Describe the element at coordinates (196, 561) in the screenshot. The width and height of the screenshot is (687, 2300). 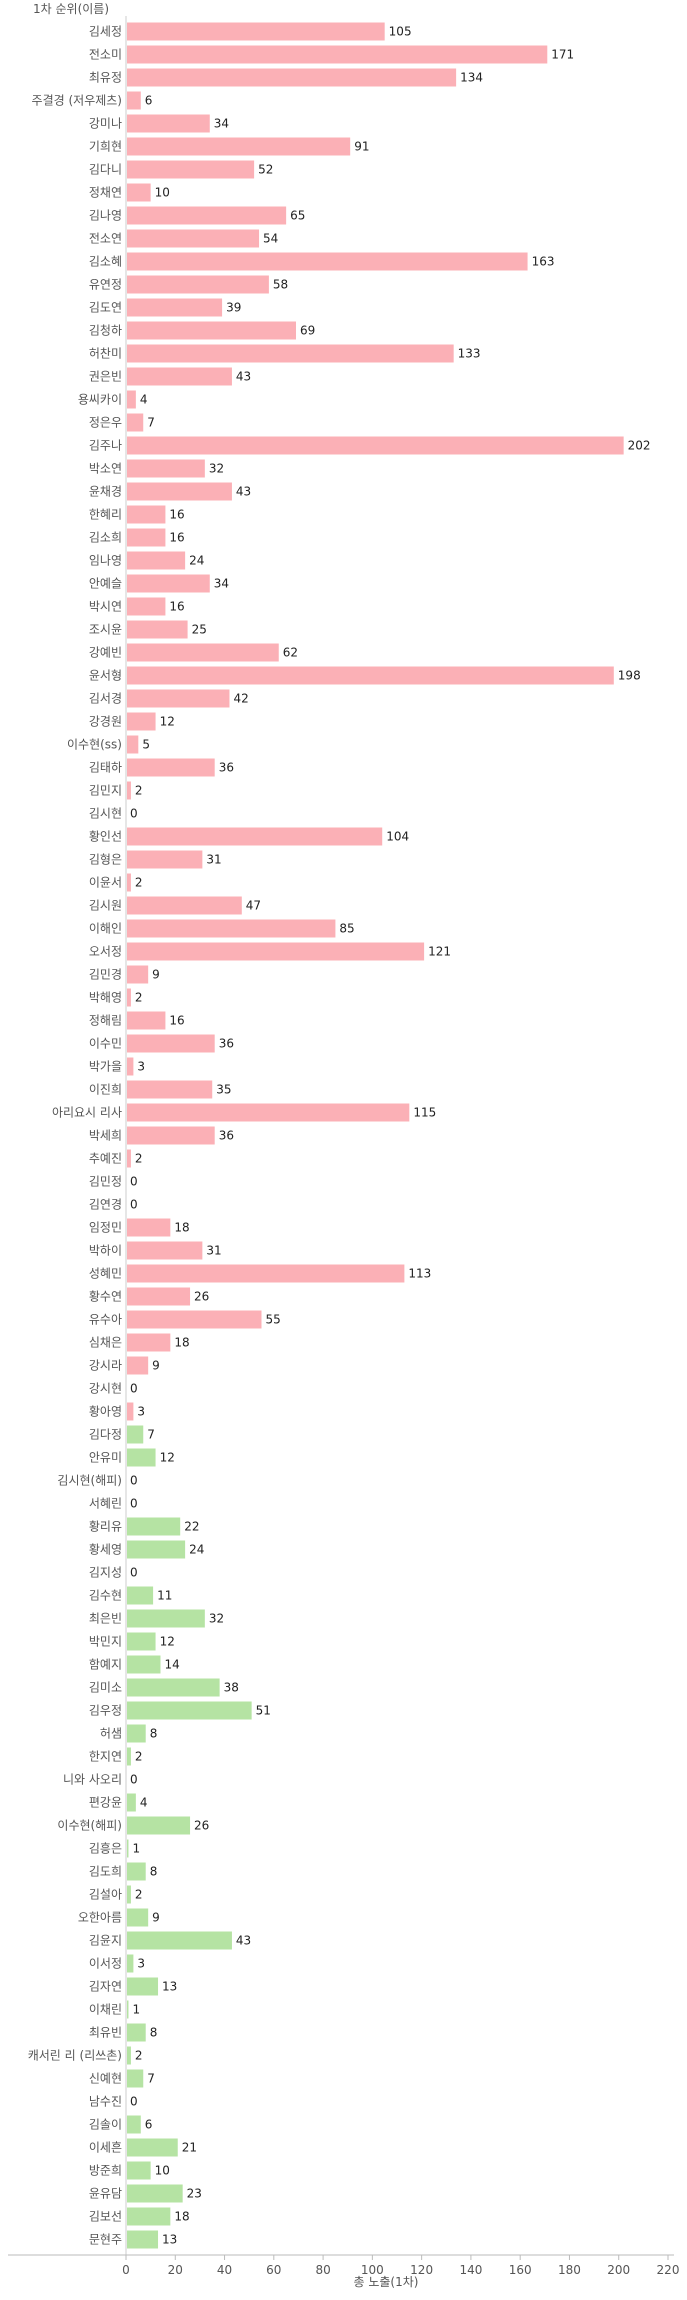
I see `value-label: 24` at that location.